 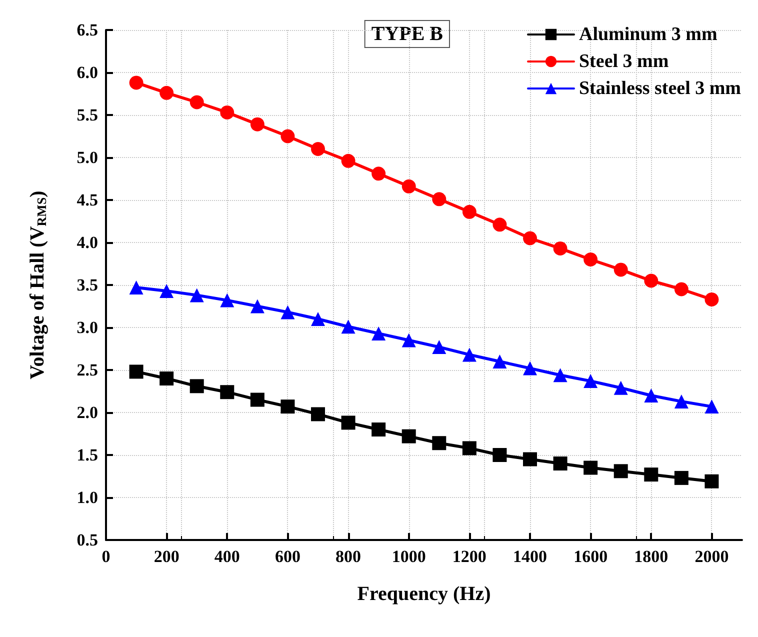 I want to click on legend-label: Steel 3 mm, so click(x=623, y=61).